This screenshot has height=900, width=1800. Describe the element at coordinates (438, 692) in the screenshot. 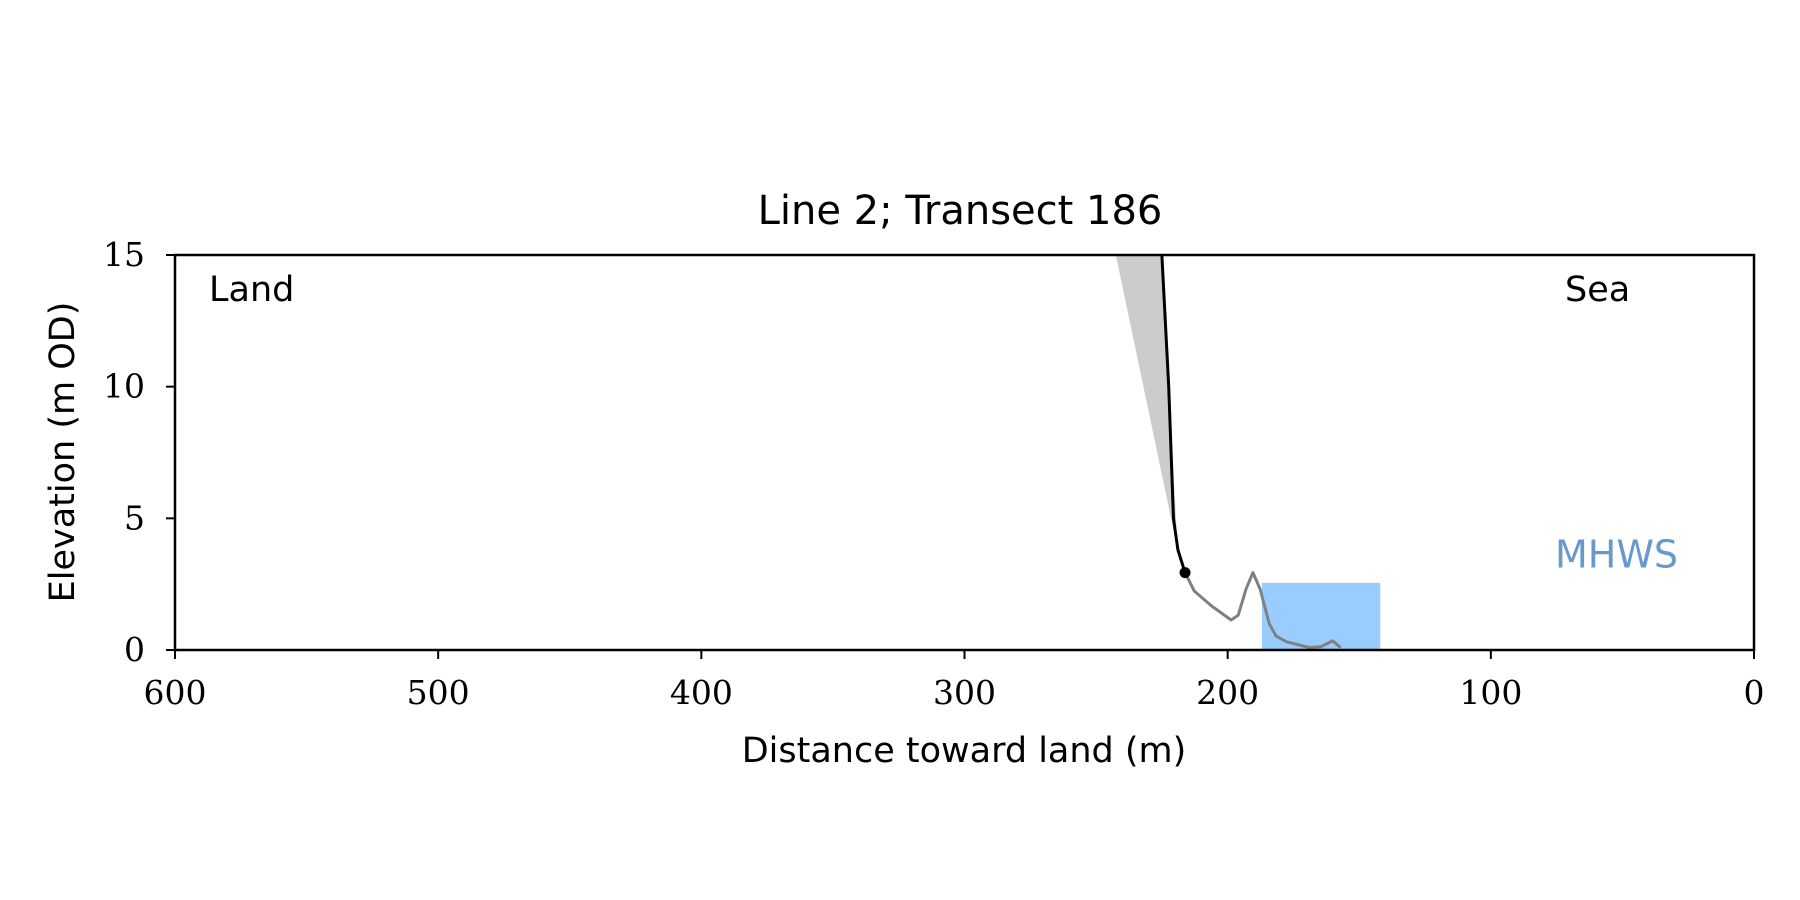

I see `x-tick-label: 500` at that location.